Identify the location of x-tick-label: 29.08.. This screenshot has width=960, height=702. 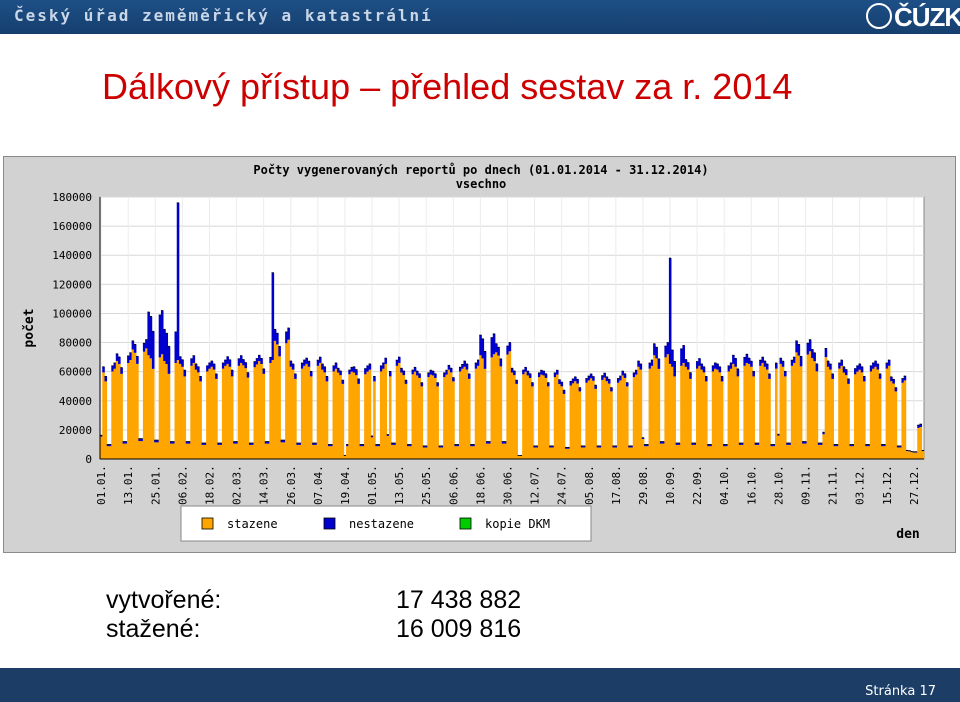
(643, 485).